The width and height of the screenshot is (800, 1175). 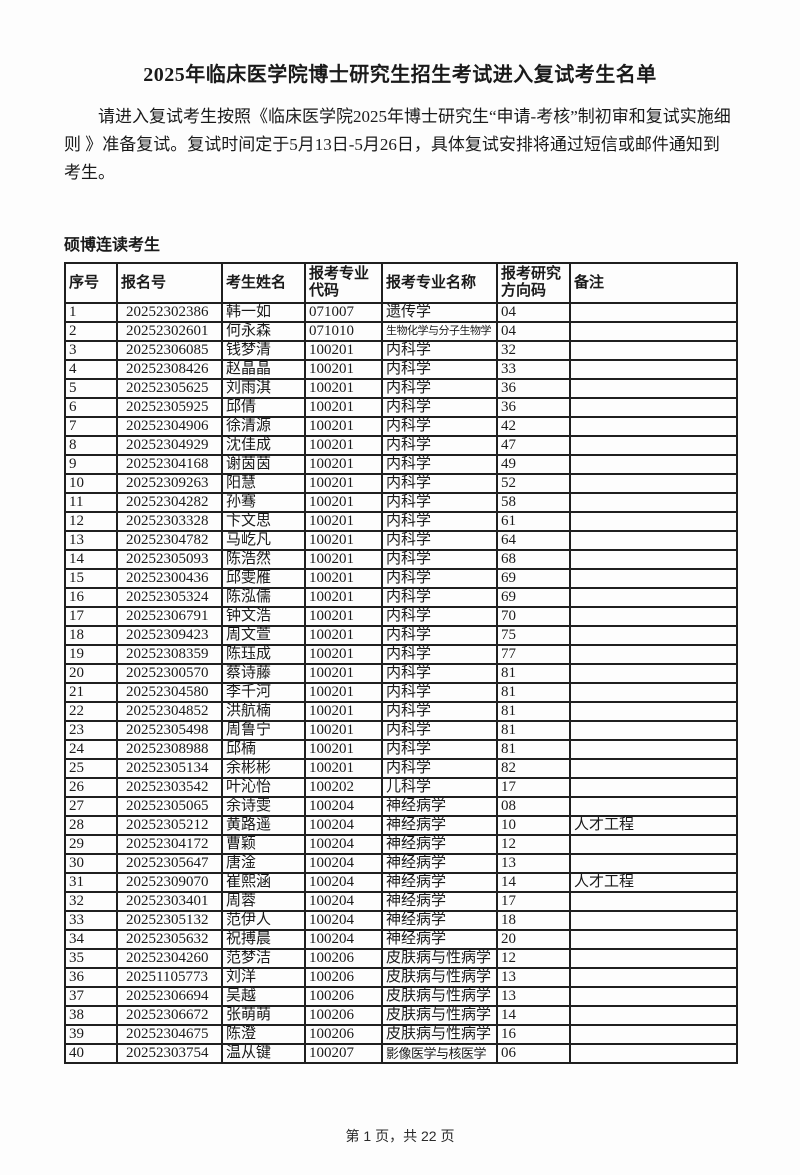 I want to click on table-row: 7 20252304906 徐清源 100201 内科学 42, so click(x=401, y=426).